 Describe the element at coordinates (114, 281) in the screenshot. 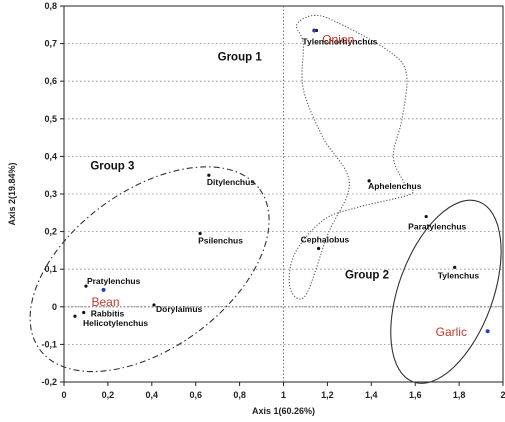

I see `data-label-pratylenchus: Pratylenchus` at that location.